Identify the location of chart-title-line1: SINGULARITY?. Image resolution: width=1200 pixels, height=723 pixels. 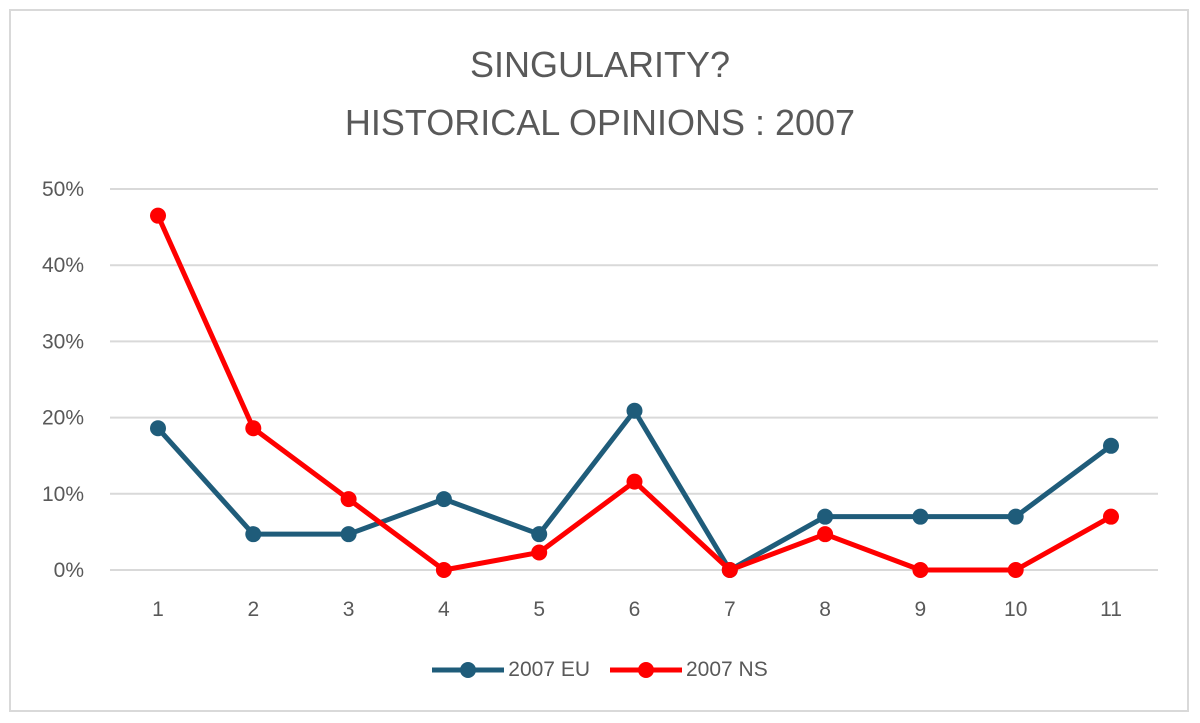
(600, 64).